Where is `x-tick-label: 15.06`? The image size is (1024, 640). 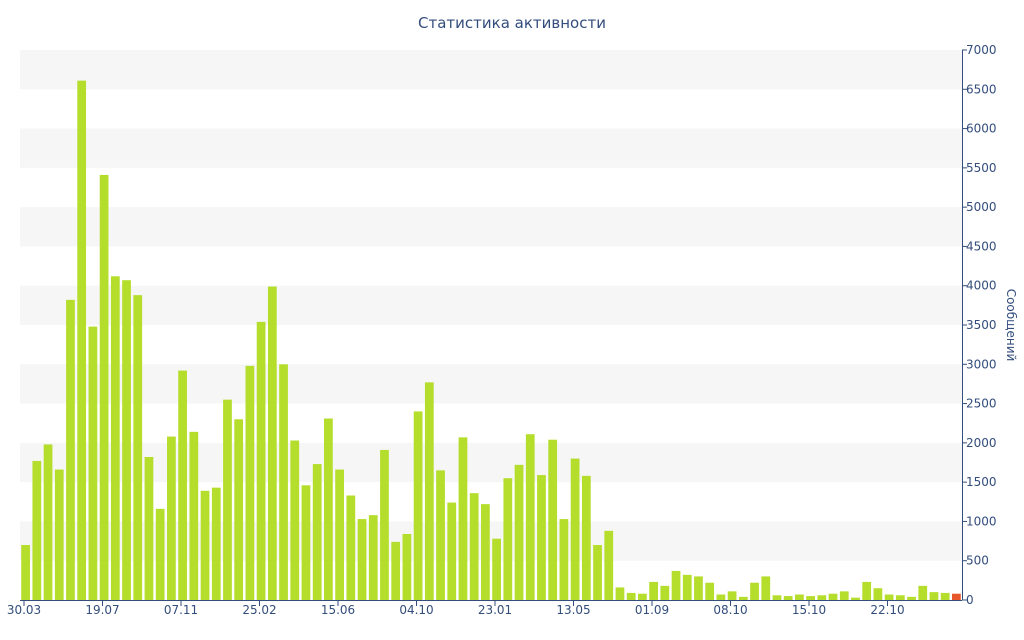 x-tick-label: 15.06 is located at coordinates (338, 610).